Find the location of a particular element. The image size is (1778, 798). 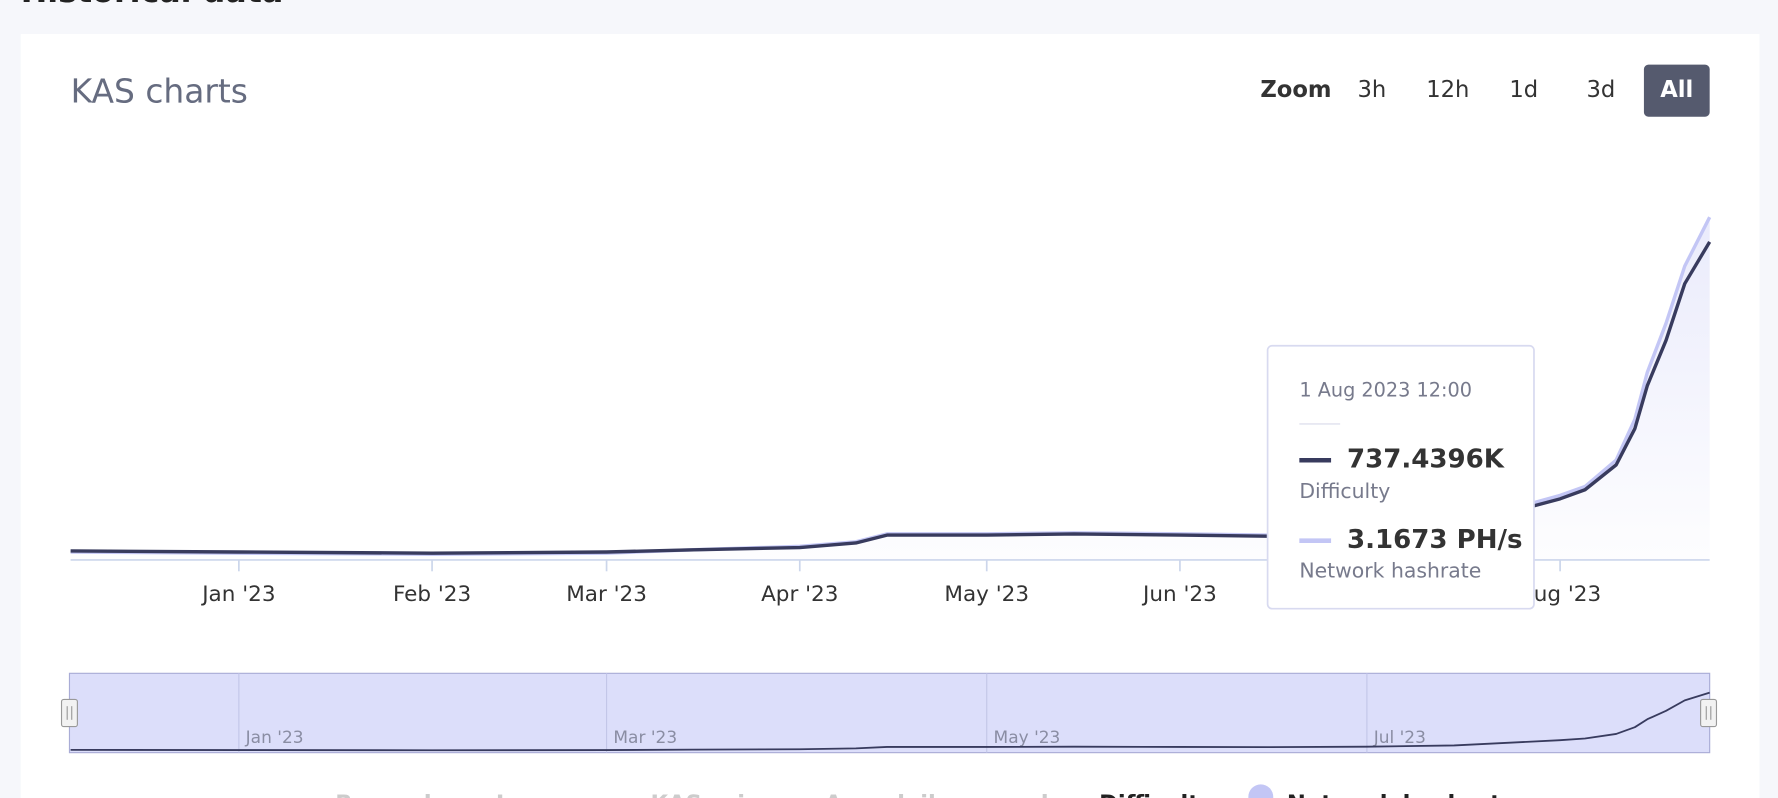

tooltip-series-name: Difficulty is located at coordinates (1344, 491).